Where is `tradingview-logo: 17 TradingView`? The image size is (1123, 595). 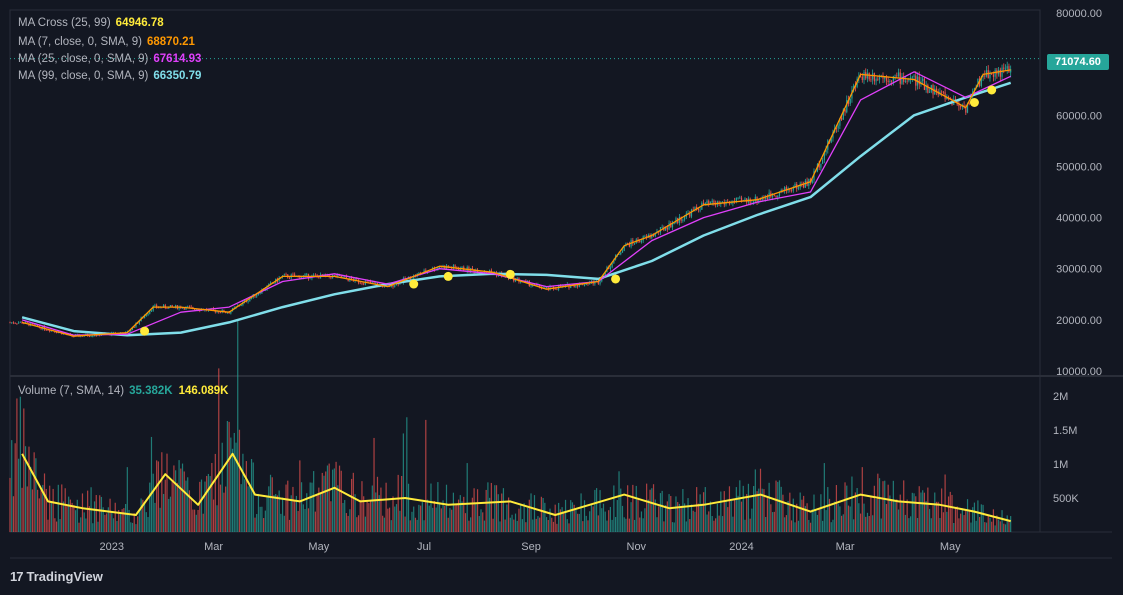
tradingview-logo: 17 TradingView is located at coordinates (56, 576).